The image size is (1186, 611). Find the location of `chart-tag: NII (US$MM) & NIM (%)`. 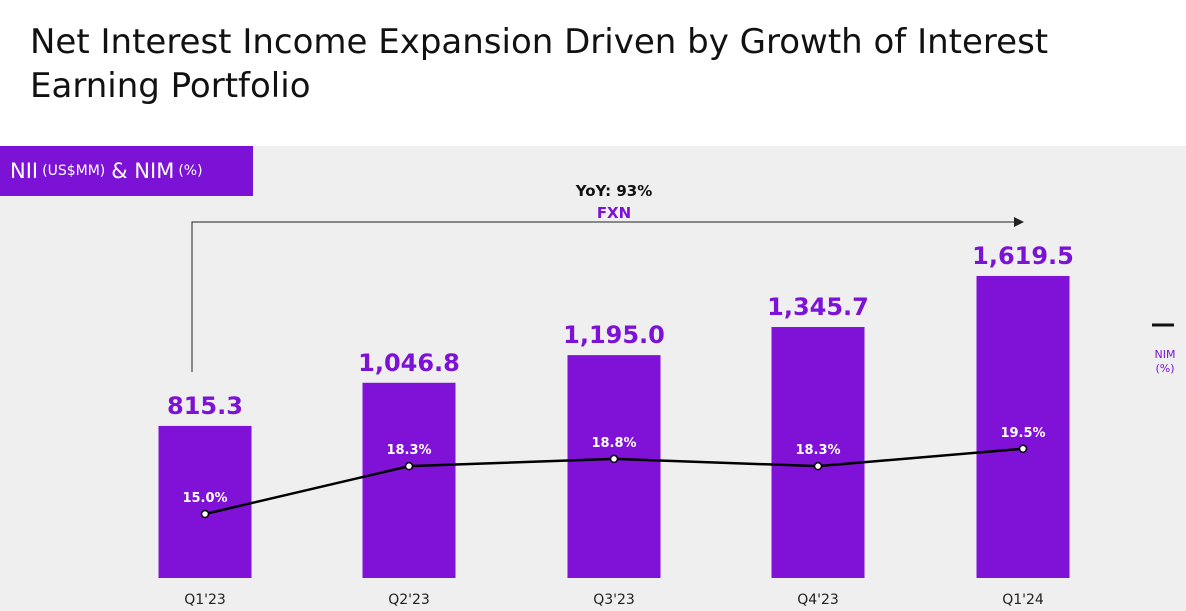

chart-tag: NII (US$MM) & NIM (%) is located at coordinates (126, 171).